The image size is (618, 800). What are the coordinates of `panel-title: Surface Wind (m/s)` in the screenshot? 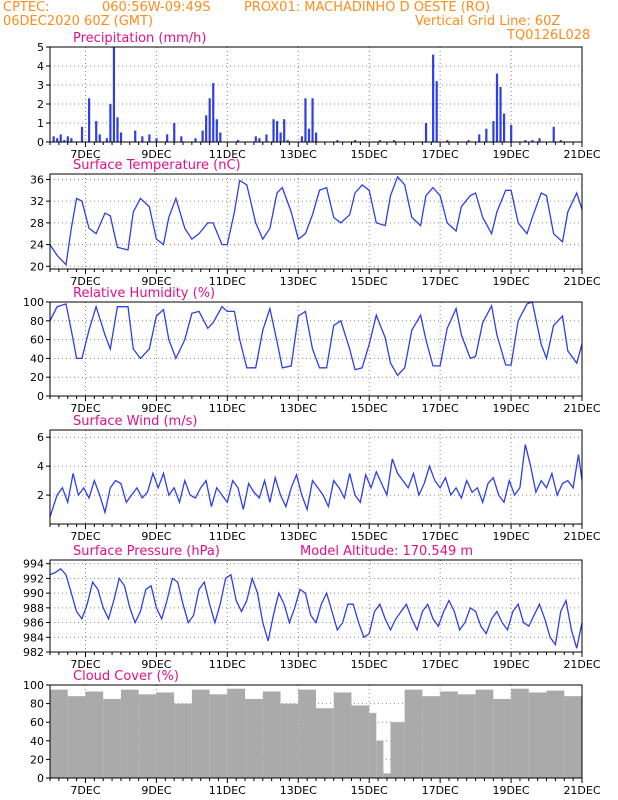 It's located at (135, 421).